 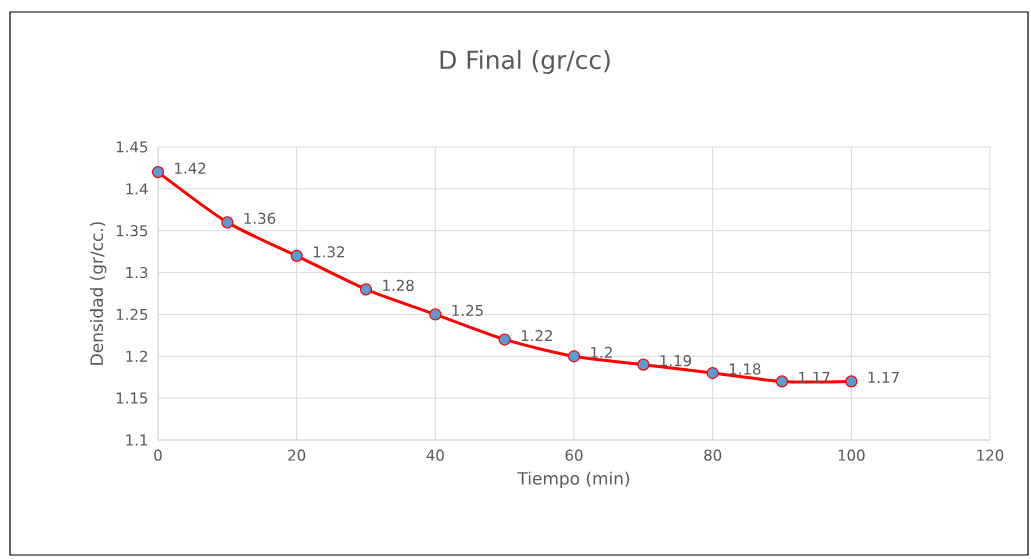 I want to click on y-tick-label: 1.45, so click(x=132, y=147).